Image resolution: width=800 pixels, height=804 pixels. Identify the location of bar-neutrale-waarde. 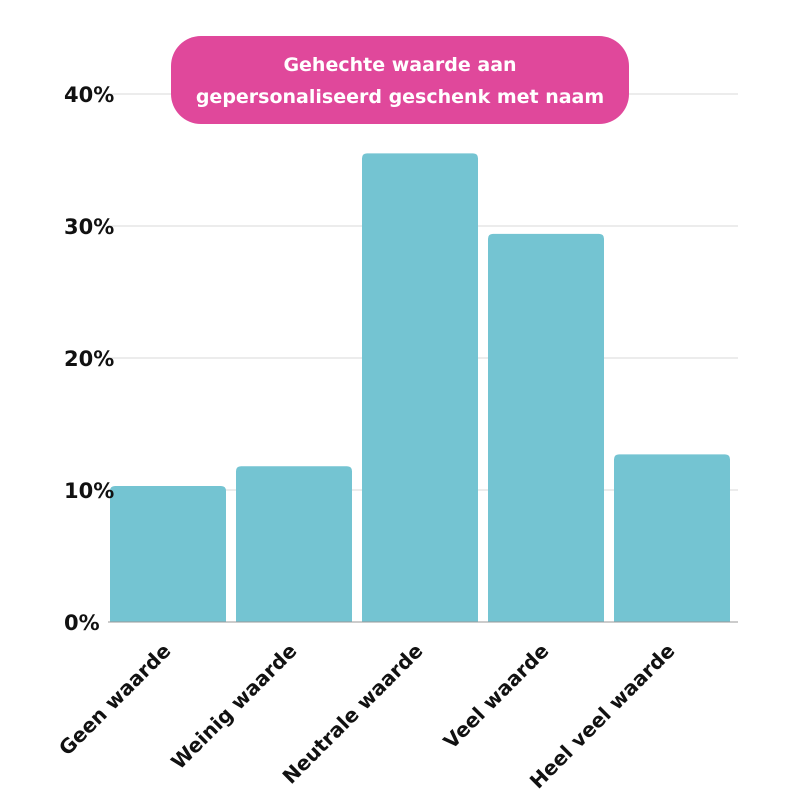
(420, 387).